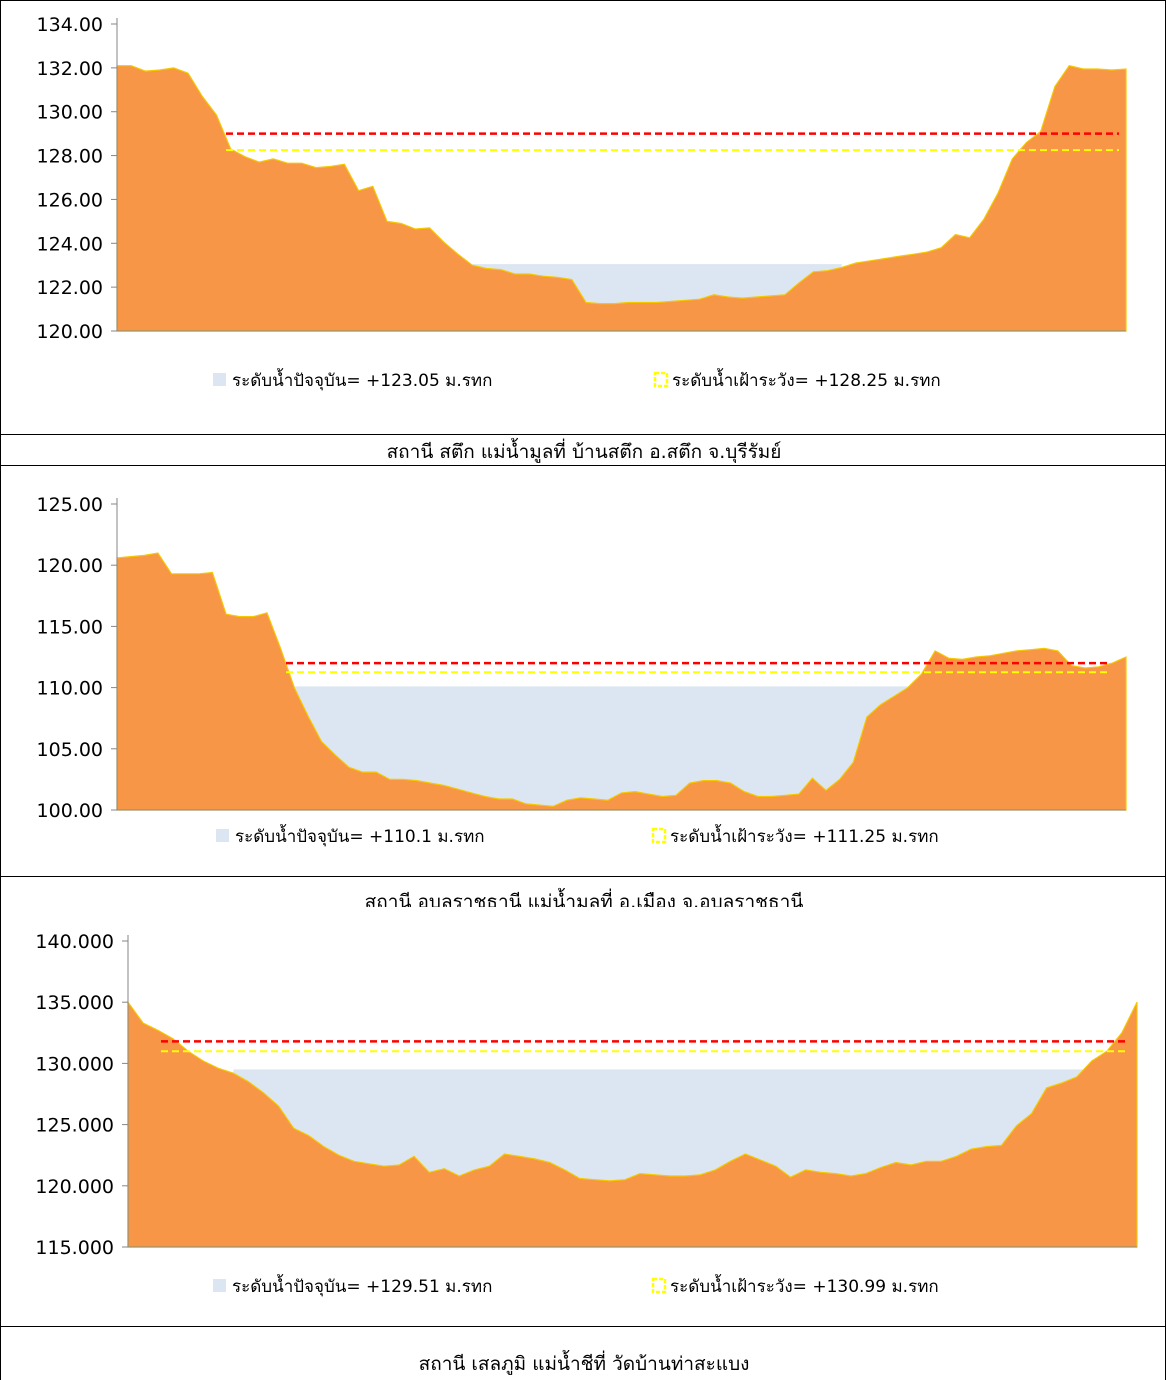 This screenshot has height=1380, width=1166. What do you see at coordinates (70, 750) in the screenshot?
I see `y-tick-label: 105.00` at bounding box center [70, 750].